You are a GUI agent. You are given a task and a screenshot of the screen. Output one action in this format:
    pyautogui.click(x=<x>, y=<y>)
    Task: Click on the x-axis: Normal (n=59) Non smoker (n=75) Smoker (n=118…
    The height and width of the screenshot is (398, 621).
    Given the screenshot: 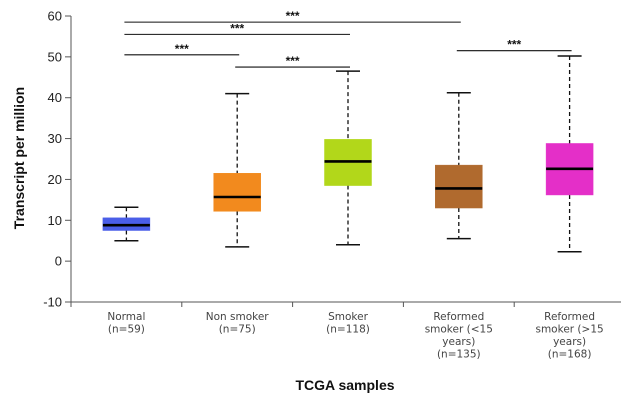 What is the action you would take?
    pyautogui.click(x=345, y=331)
    